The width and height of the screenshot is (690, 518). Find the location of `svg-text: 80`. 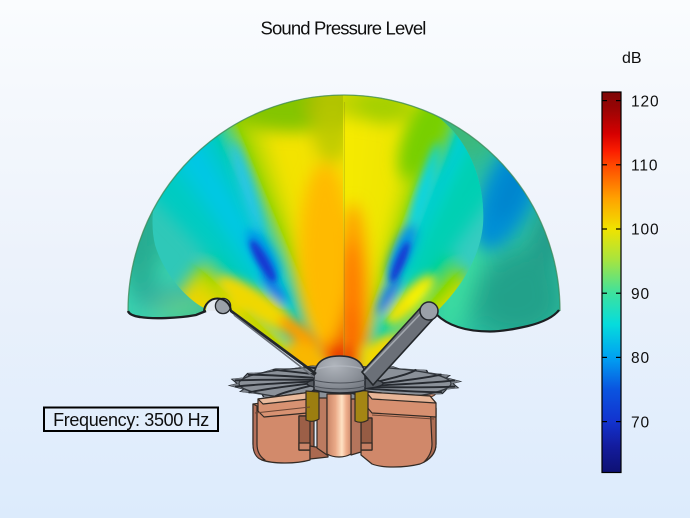

svg-text: 80 is located at coordinates (640, 358).